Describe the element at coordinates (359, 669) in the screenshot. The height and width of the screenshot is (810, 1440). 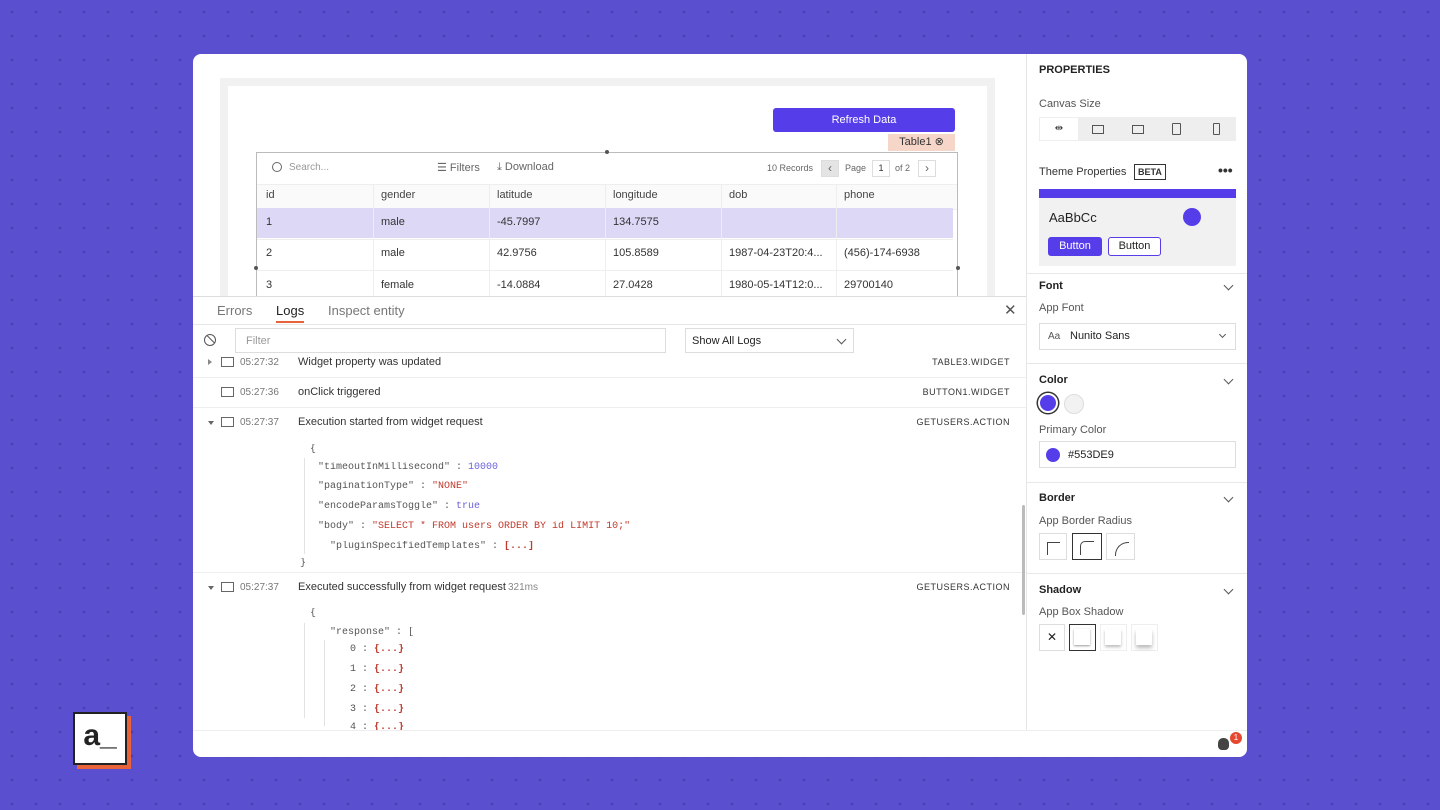
I see `json-key: 1 :` at that location.